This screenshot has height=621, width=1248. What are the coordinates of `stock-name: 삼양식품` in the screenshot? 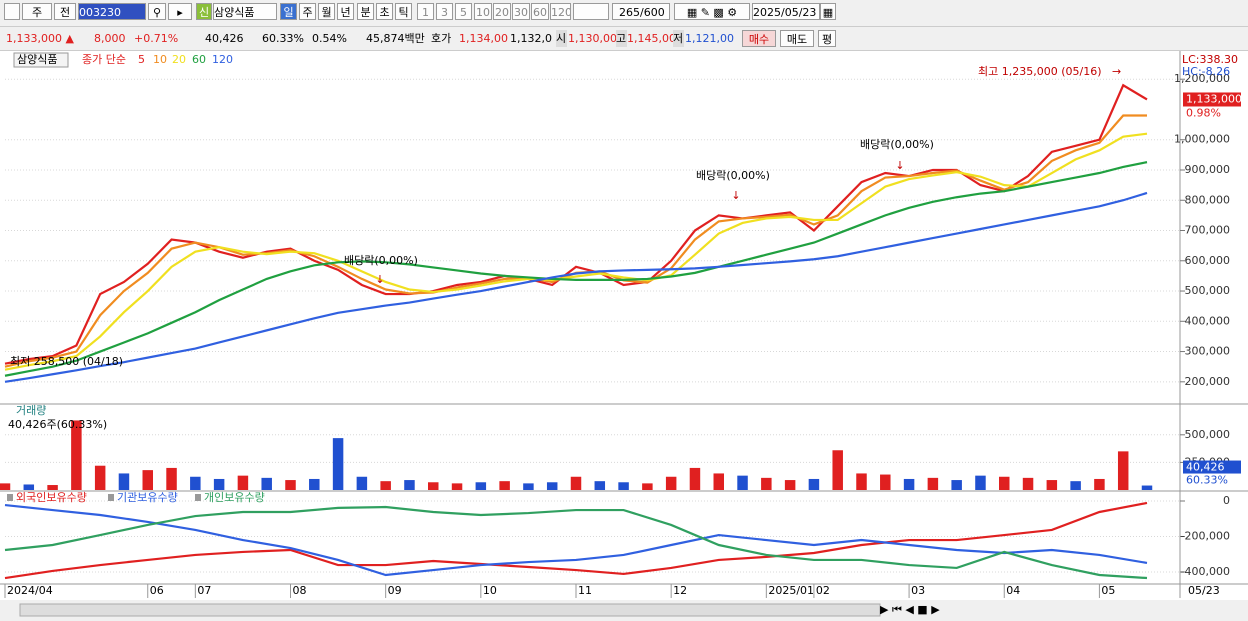 It's located at (245, 11).